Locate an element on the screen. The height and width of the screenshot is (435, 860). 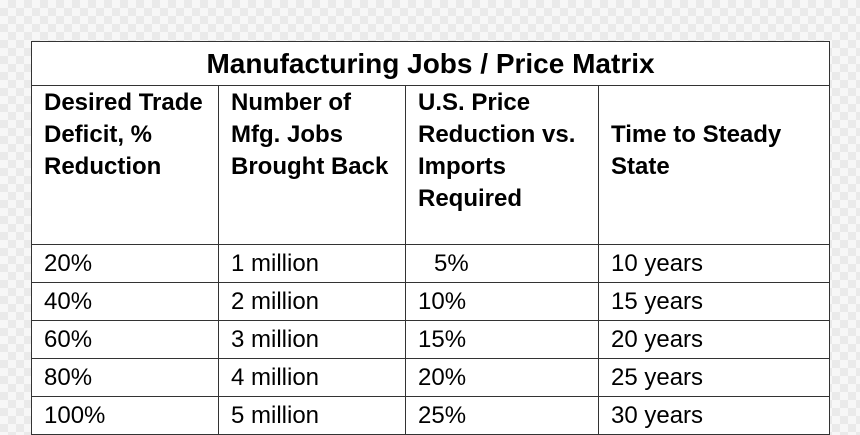
table-title: Manufacturing Jobs / Price Matrix is located at coordinates (430, 63).